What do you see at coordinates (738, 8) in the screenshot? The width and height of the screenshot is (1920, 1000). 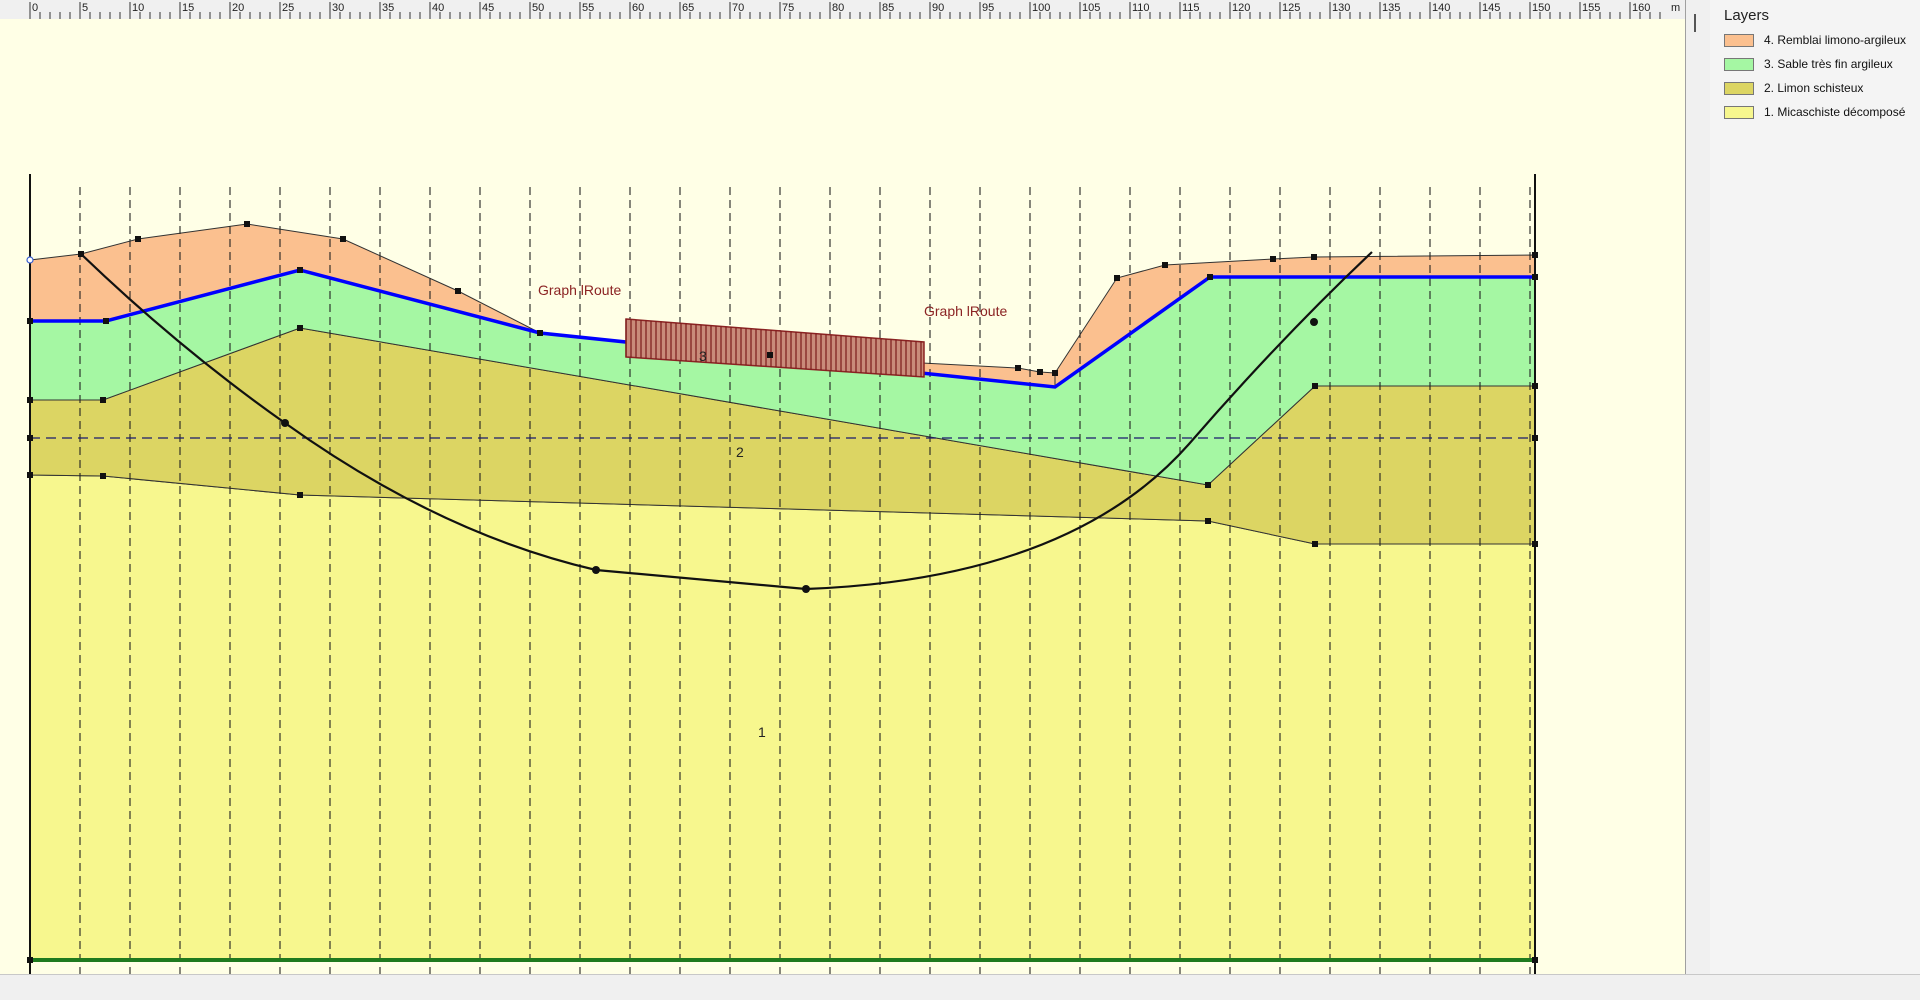 I see `ruler-label: 70` at bounding box center [738, 8].